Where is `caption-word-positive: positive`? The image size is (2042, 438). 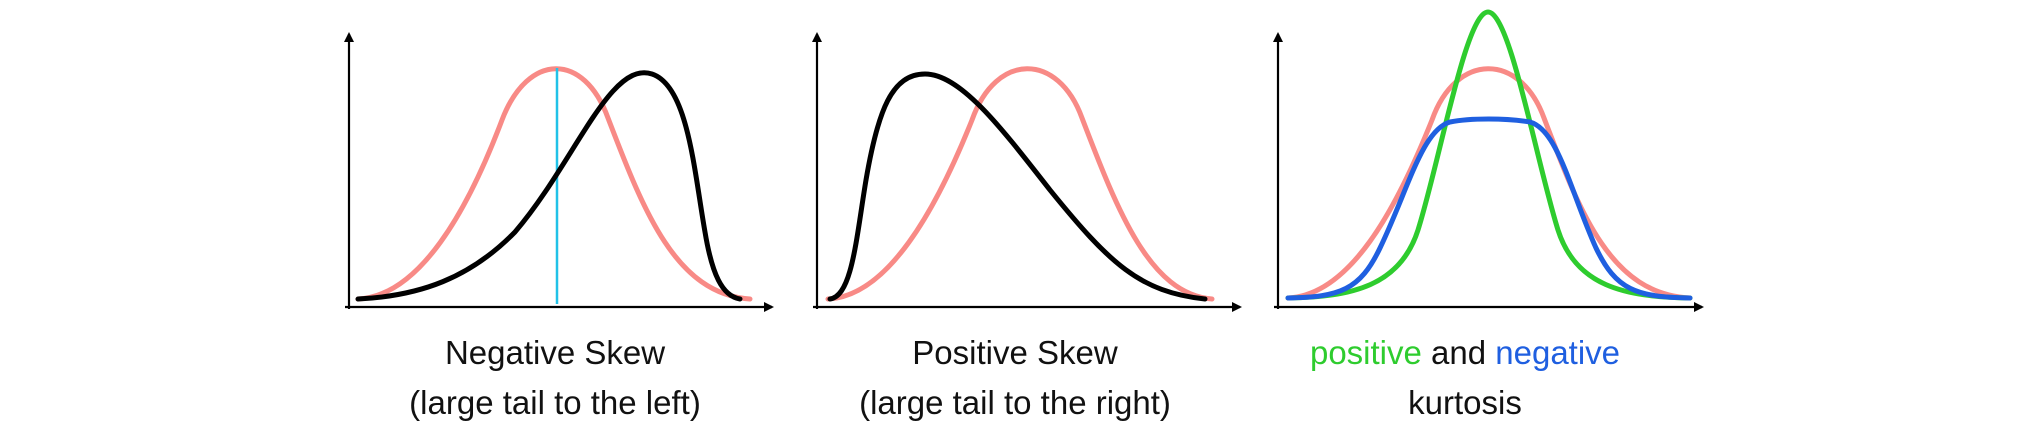 caption-word-positive: positive is located at coordinates (1365, 352).